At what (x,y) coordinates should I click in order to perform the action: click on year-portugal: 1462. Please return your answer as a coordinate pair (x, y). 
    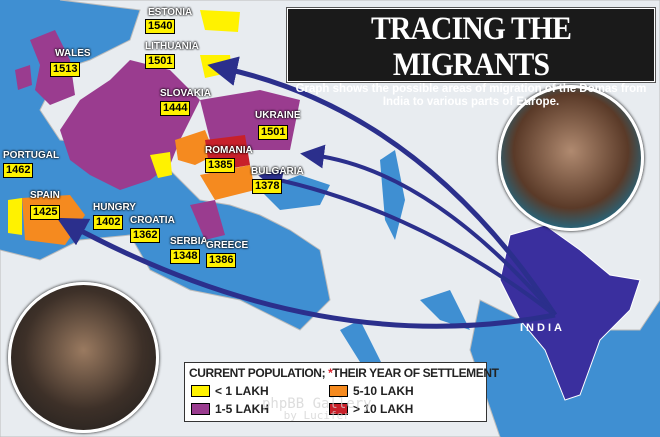
    Looking at the image, I should click on (18, 170).